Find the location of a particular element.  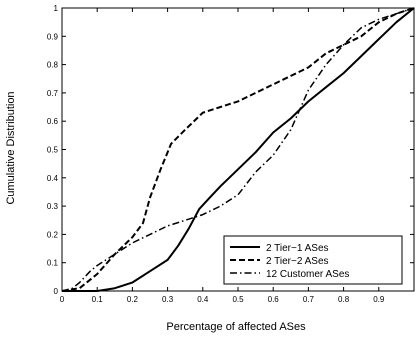

x-tick-label: 0.5 is located at coordinates (238, 299).